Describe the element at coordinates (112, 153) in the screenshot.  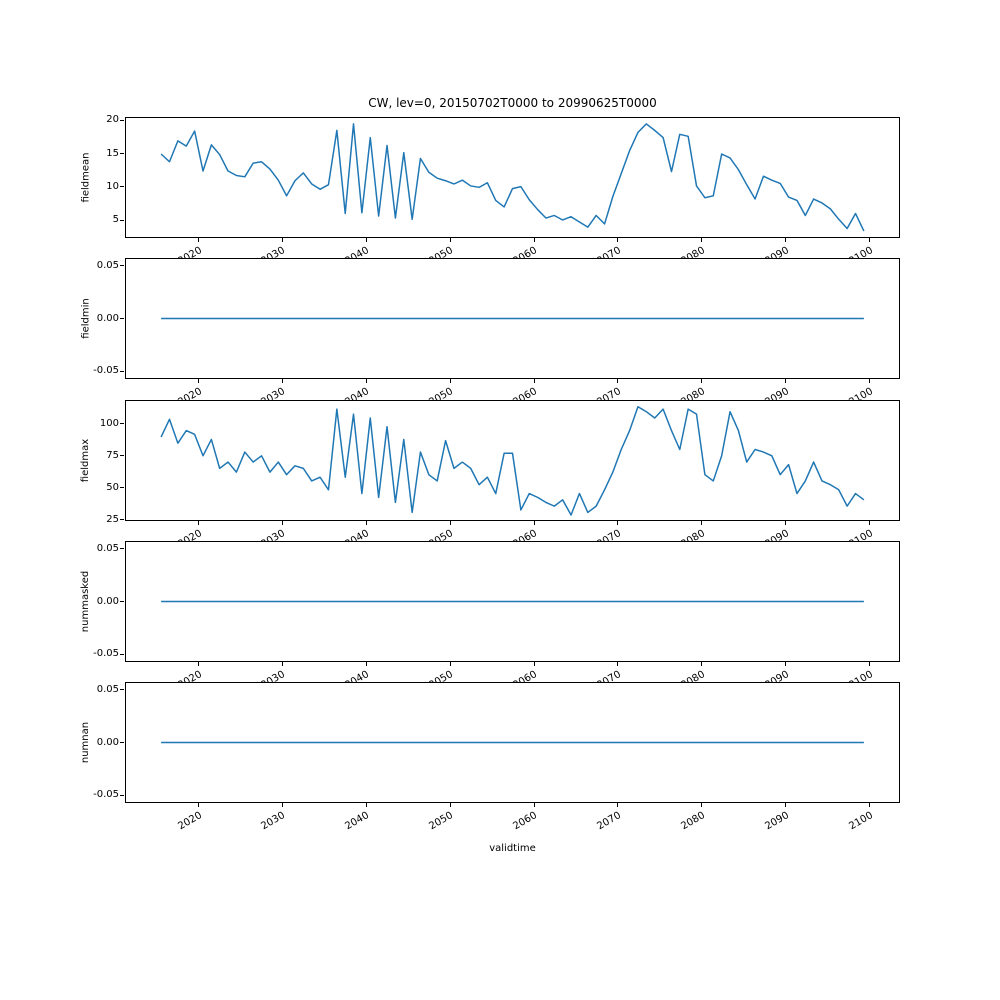
I see `y-tick-label: 15` at that location.